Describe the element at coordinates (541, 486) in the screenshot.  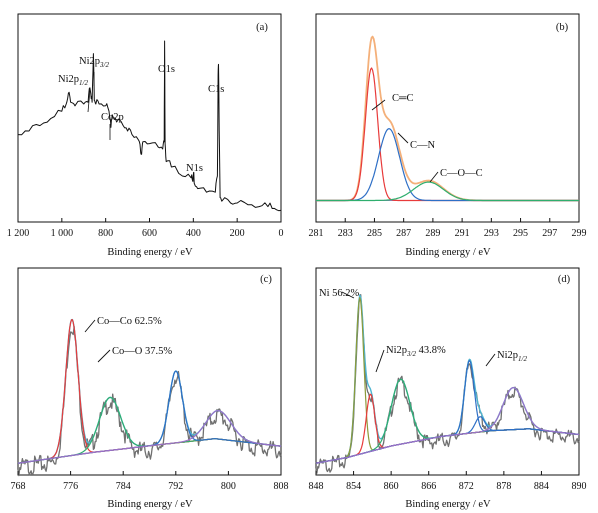
I see `x-tick-label: 884` at that location.